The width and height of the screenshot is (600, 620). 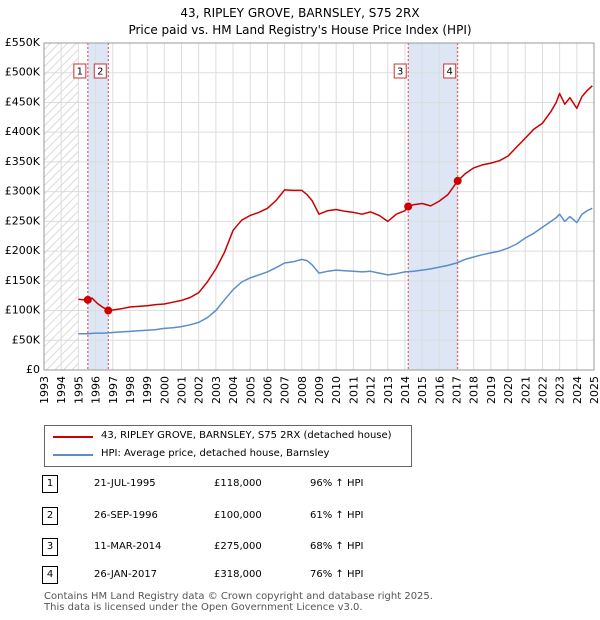 What do you see at coordinates (337, 483) in the screenshot?
I see `sale-hpi-change: 96% ↑ HPI` at bounding box center [337, 483].